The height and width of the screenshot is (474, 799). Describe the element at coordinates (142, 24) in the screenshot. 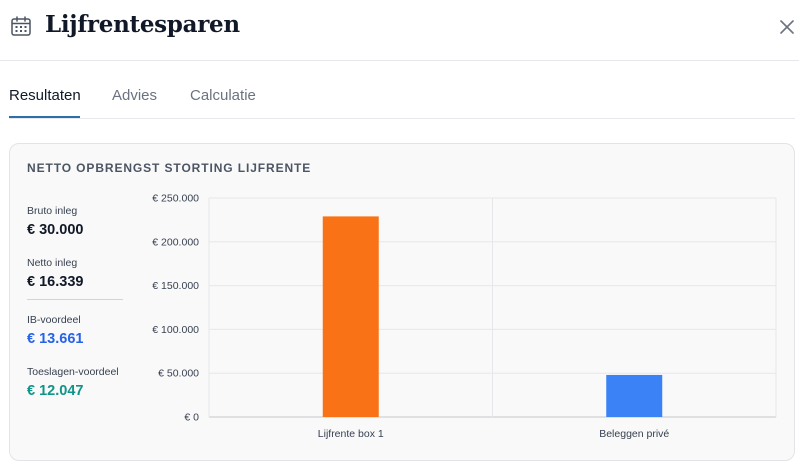

I see `page-title: Lijfrentesparen` at that location.